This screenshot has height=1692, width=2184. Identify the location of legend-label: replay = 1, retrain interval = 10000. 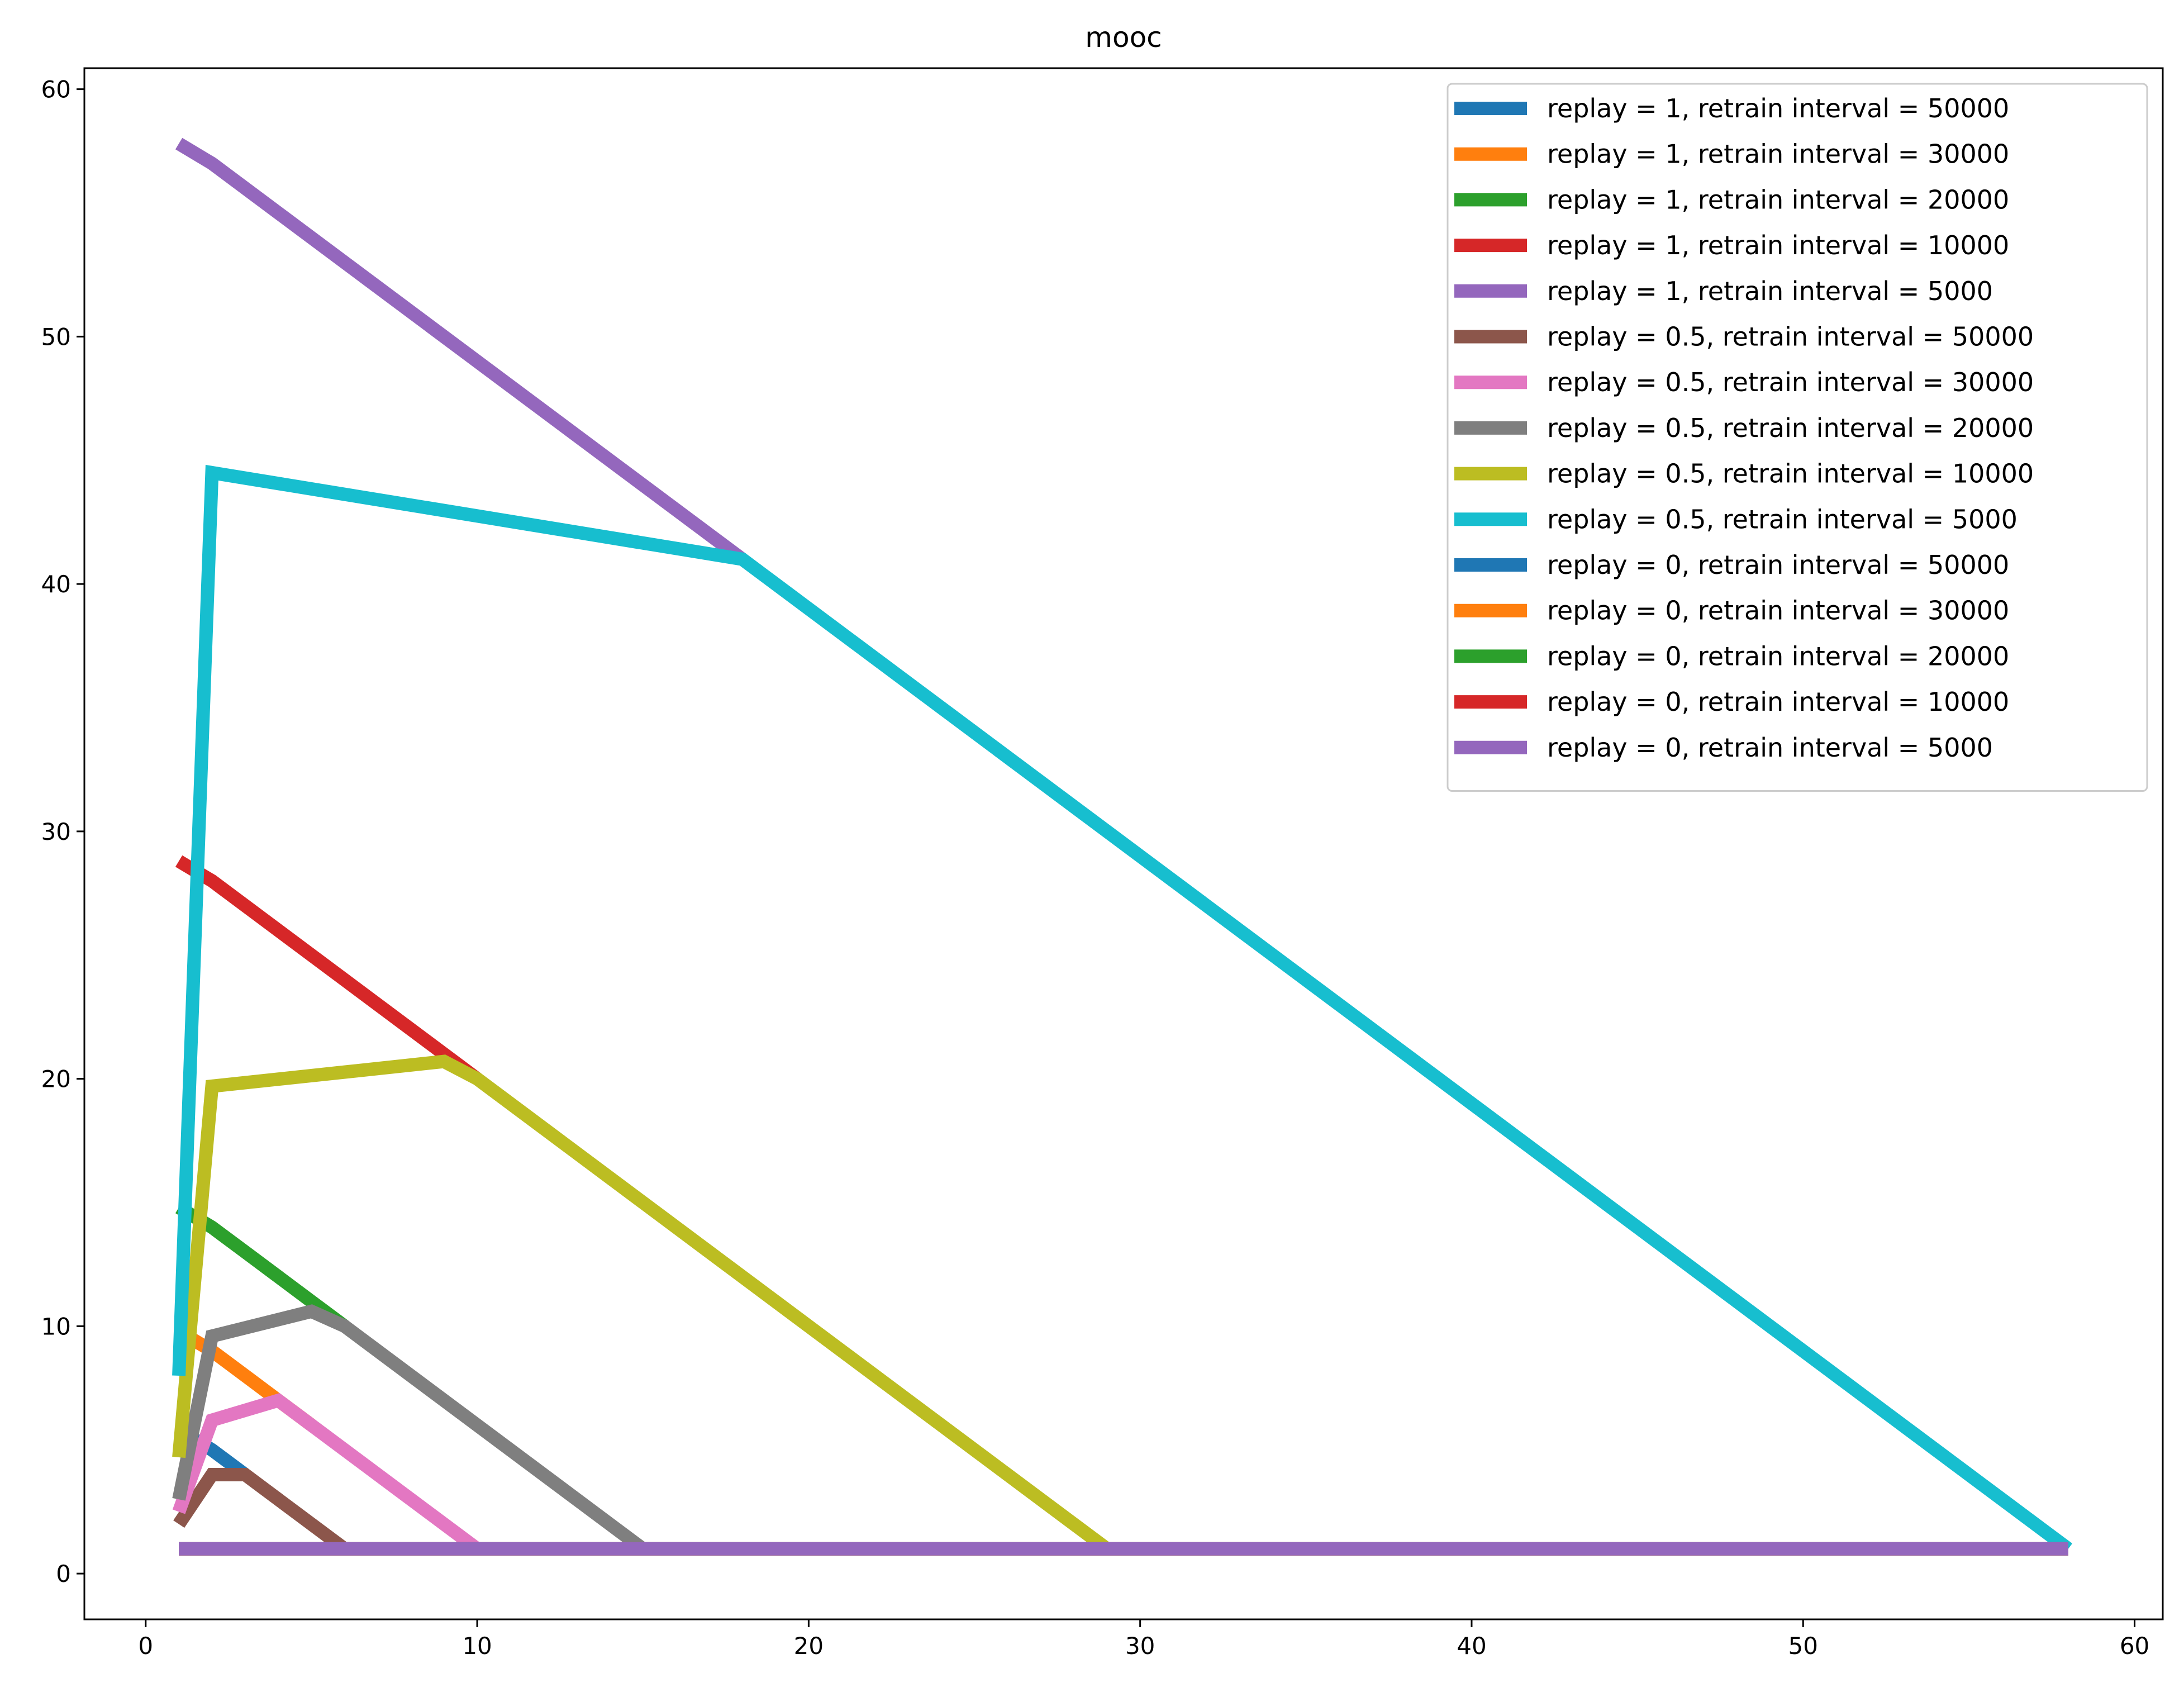
(1778, 245).